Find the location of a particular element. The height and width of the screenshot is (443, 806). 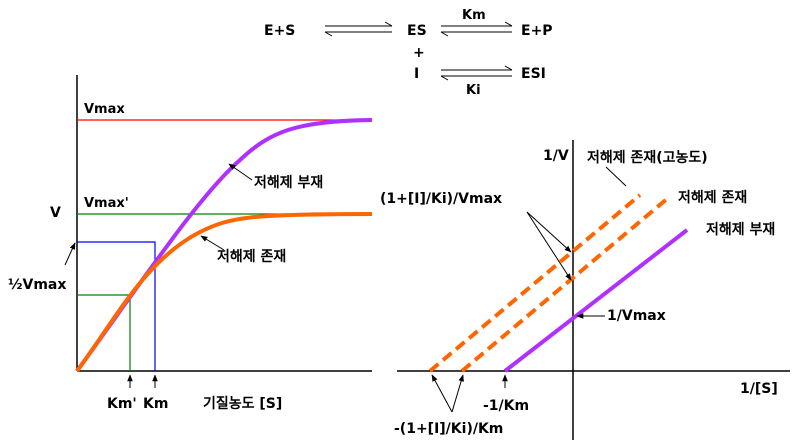

lb-line-inhibitor-present is located at coordinates (565, 284).